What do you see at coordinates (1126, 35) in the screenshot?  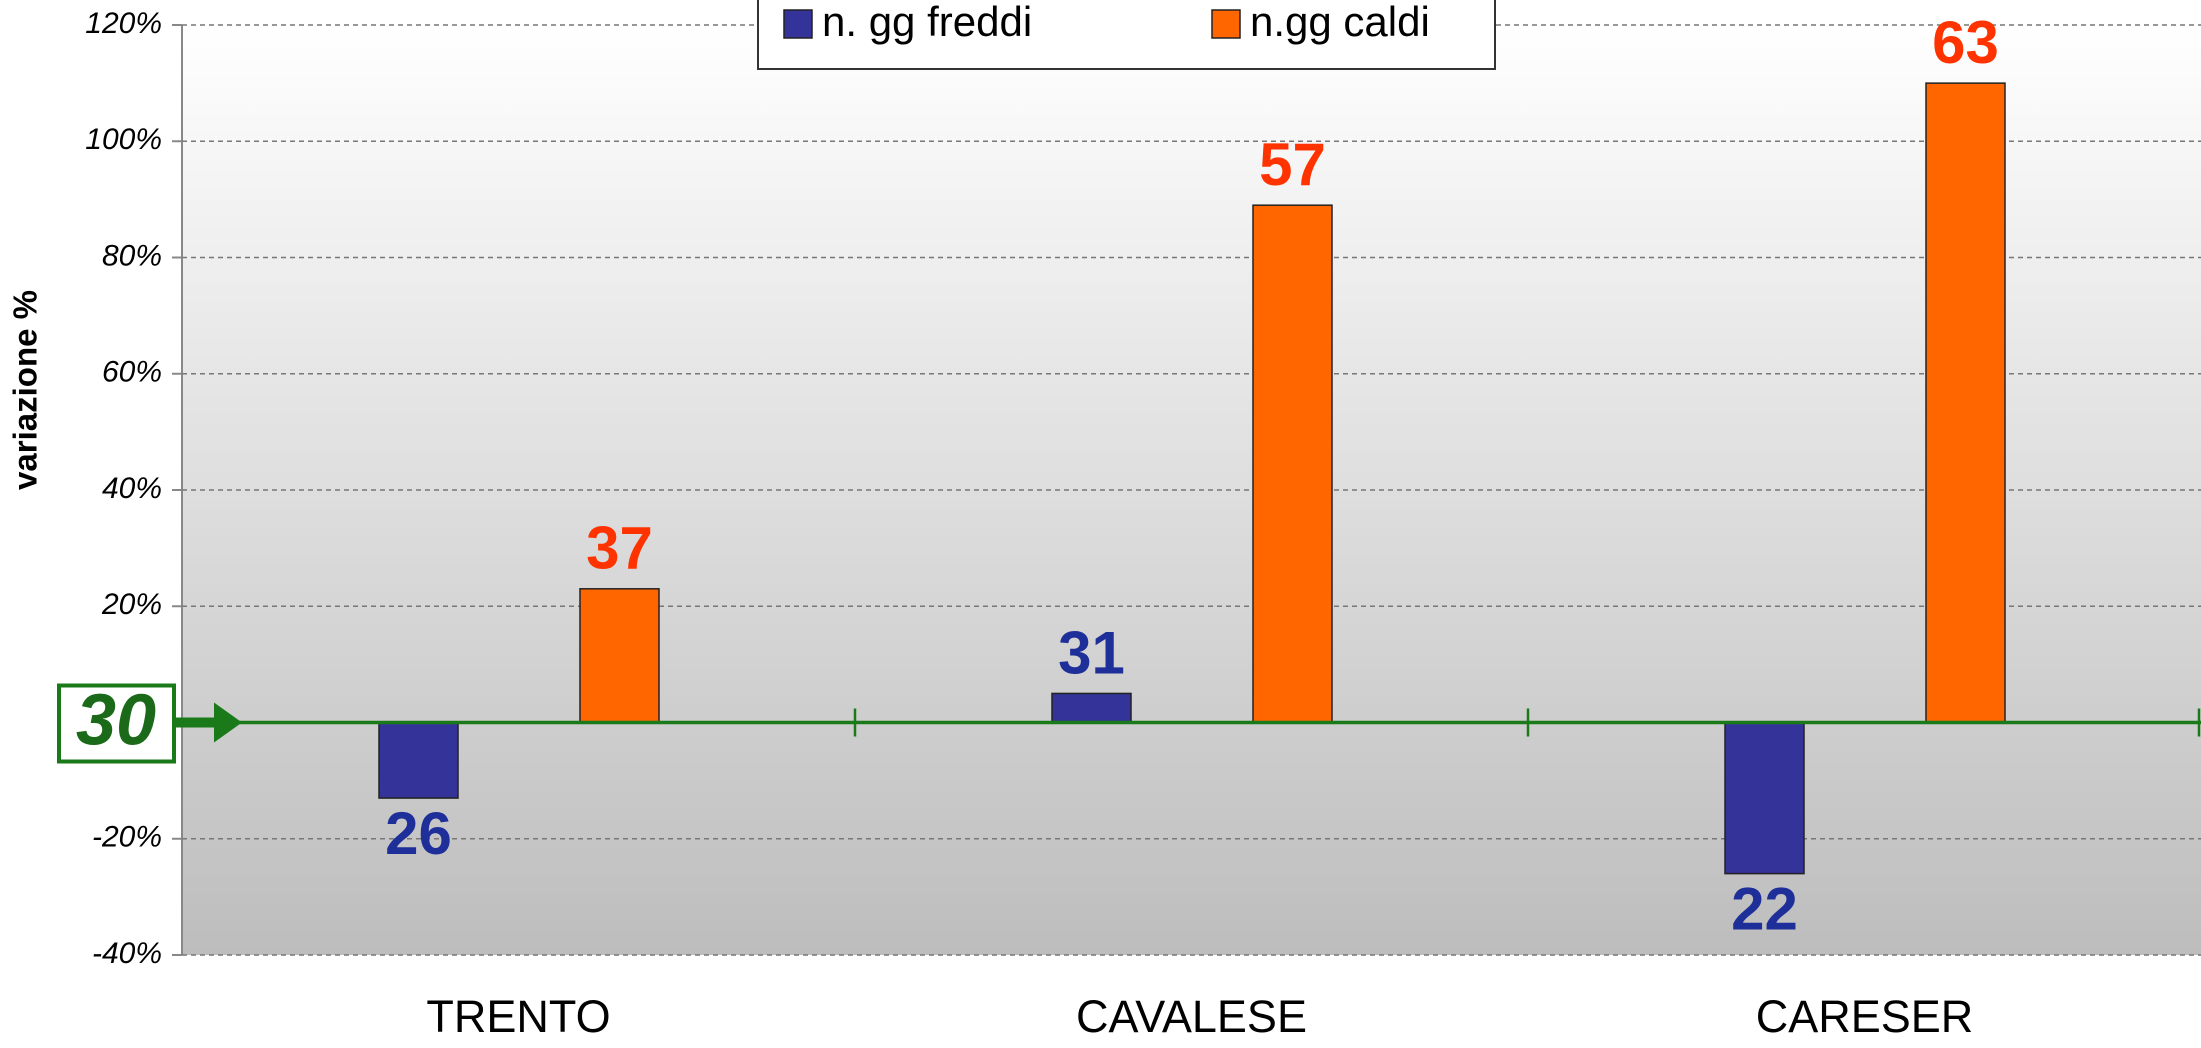 I see `legend-box` at bounding box center [1126, 35].